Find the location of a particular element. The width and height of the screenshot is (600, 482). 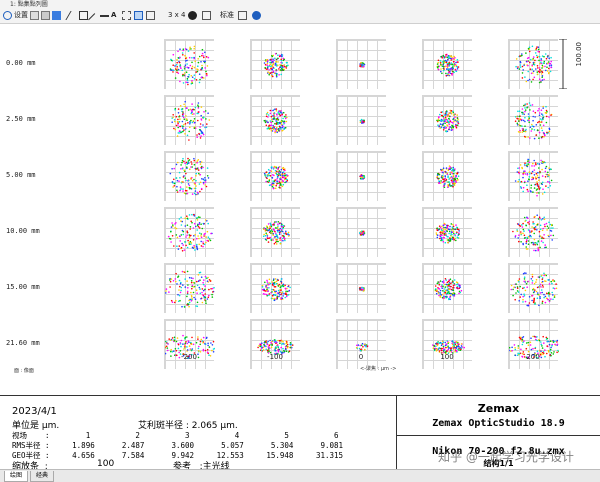

copy-icon is located at coordinates (34, 15).